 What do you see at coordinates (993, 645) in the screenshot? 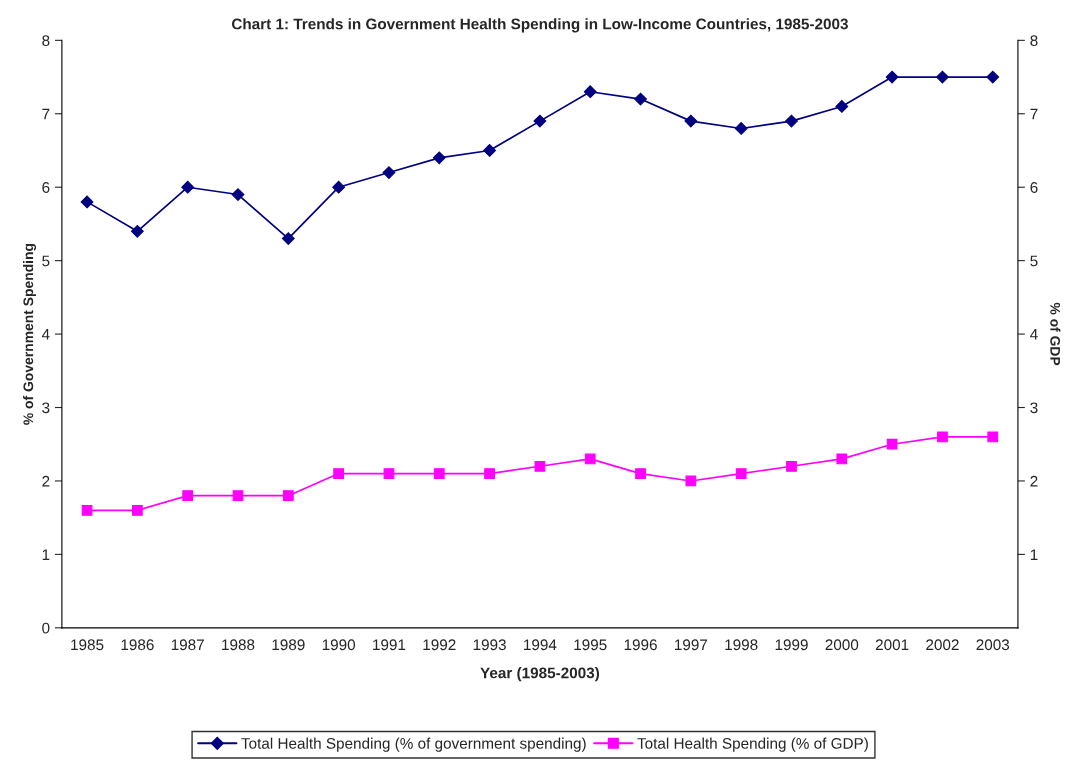
I see `x-tick-label: 2003` at bounding box center [993, 645].